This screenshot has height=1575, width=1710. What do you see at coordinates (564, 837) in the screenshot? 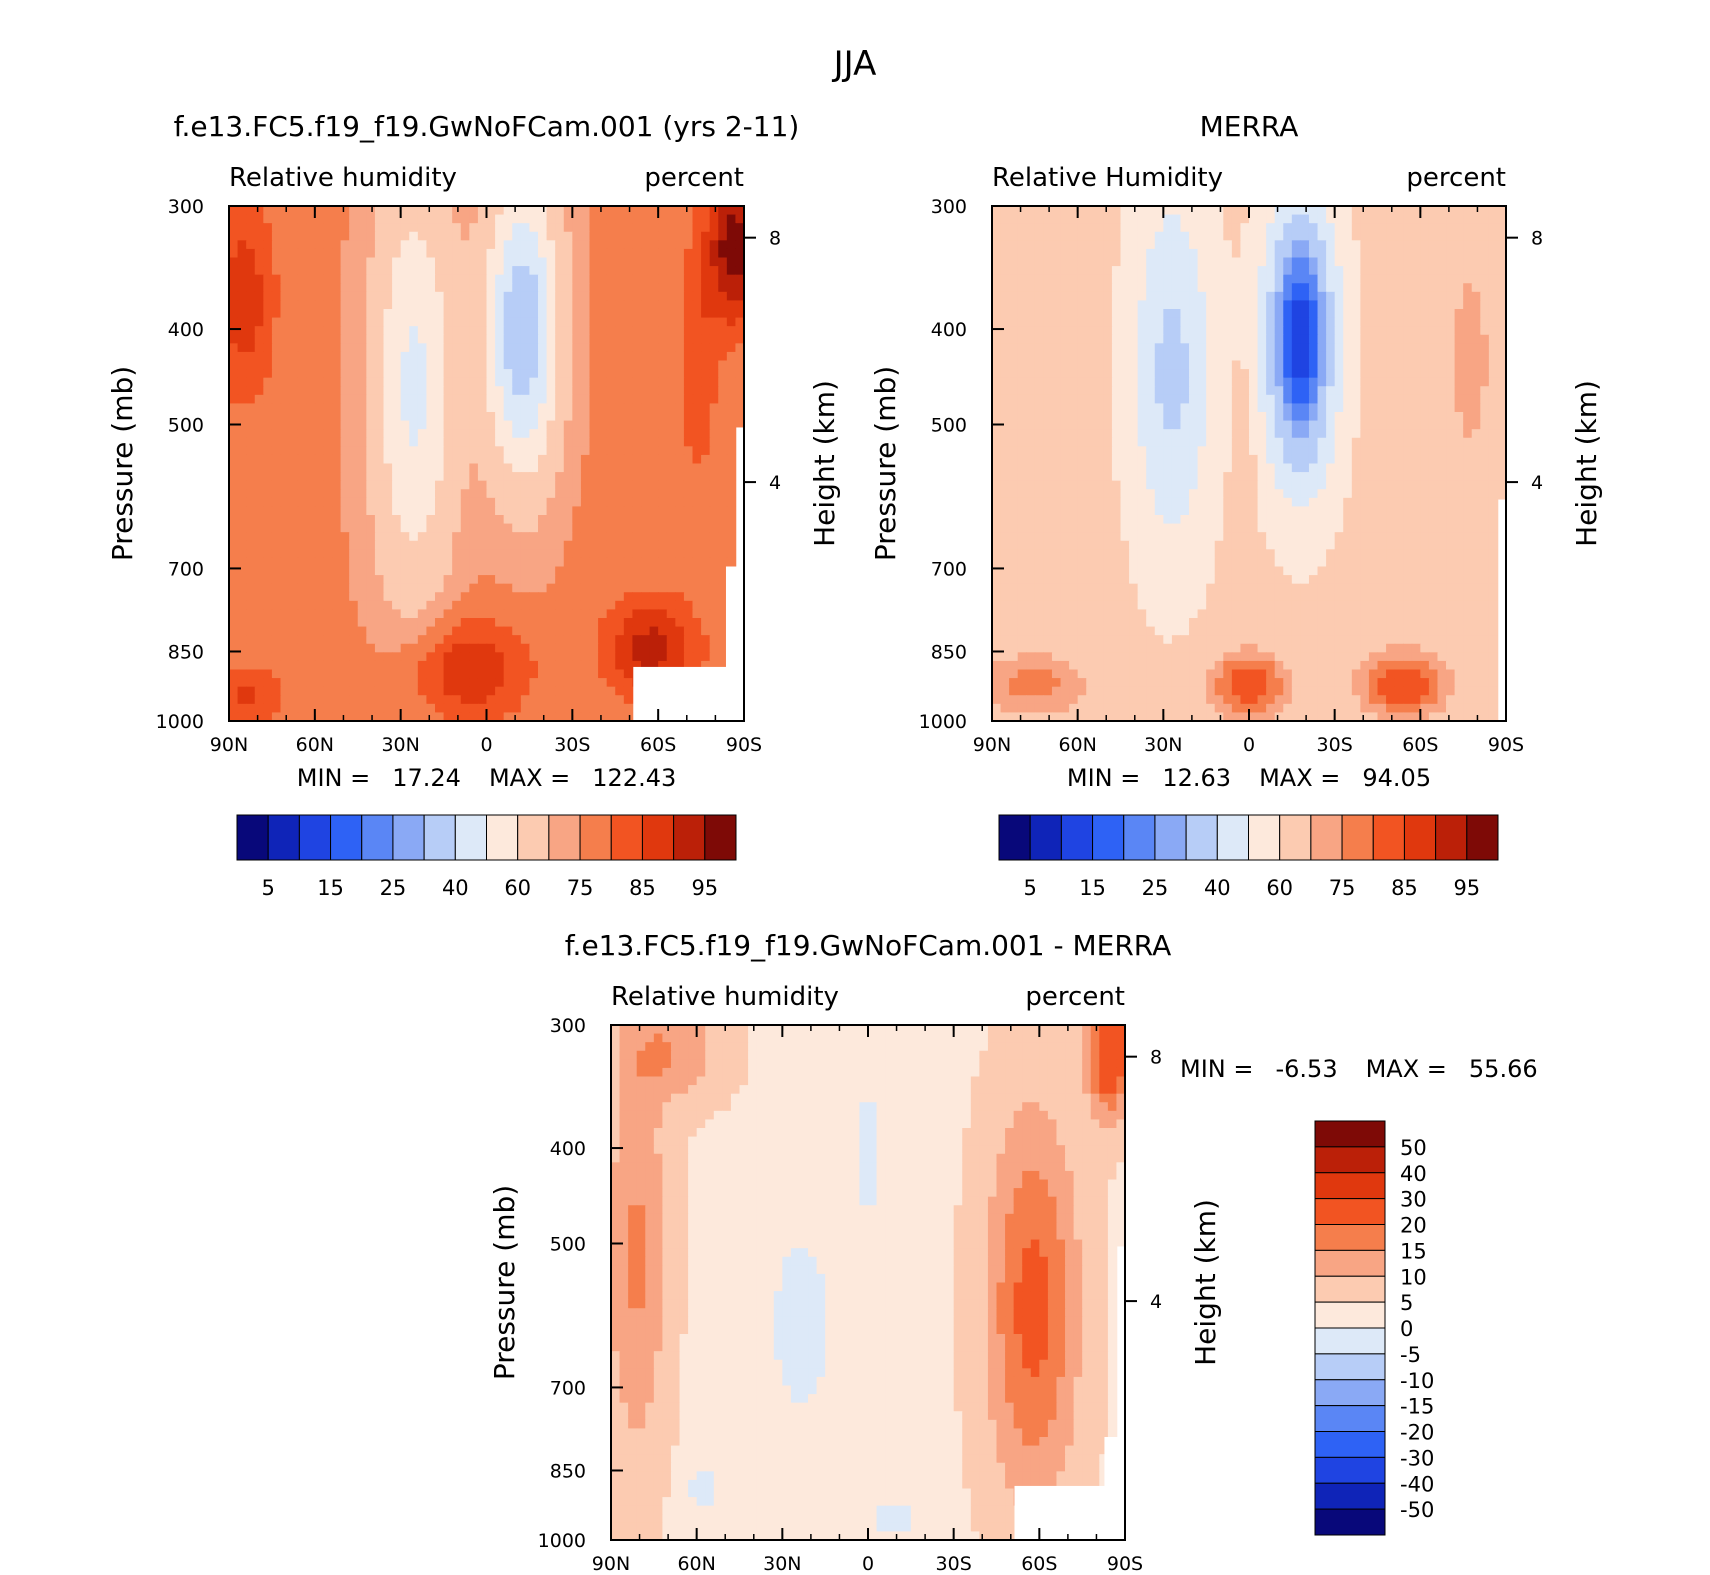
I see `colorbar-cell` at bounding box center [564, 837].